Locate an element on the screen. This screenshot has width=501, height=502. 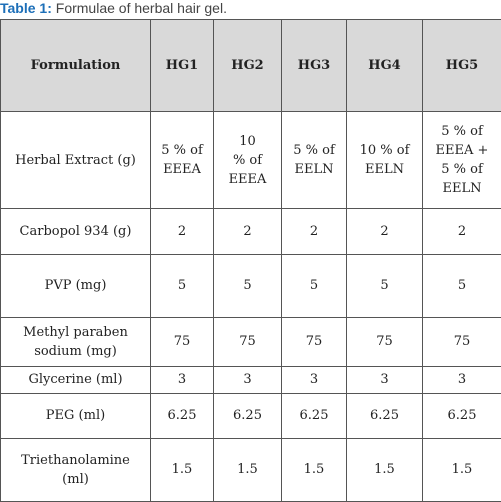
header-hg3: HG3 is located at coordinates (314, 65).